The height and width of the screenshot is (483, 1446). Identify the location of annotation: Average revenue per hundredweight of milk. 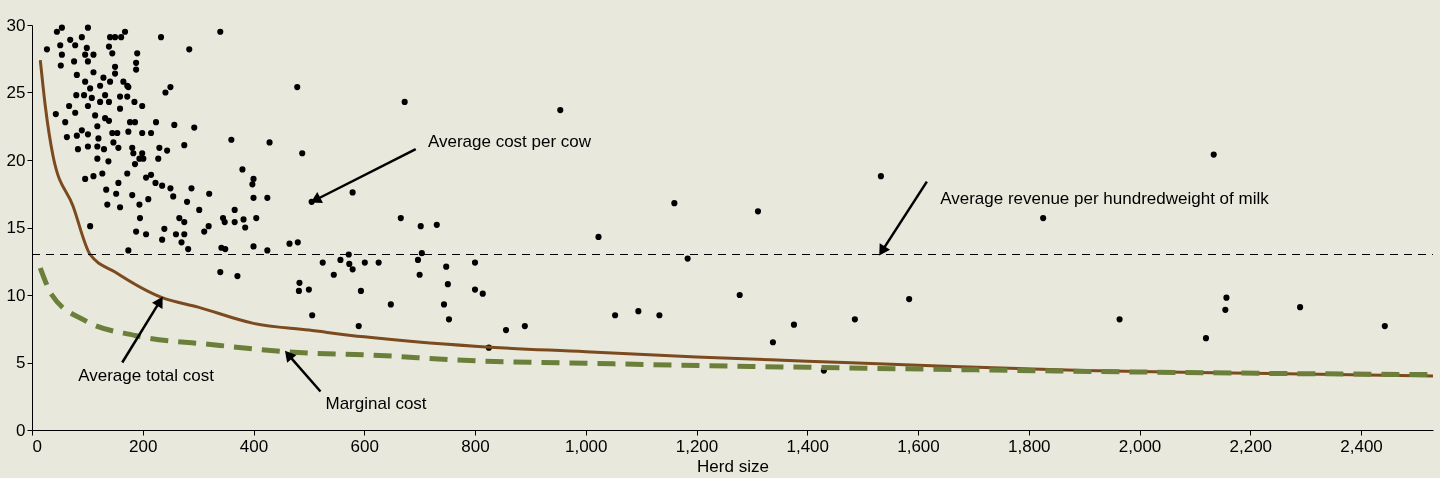
(1105, 199).